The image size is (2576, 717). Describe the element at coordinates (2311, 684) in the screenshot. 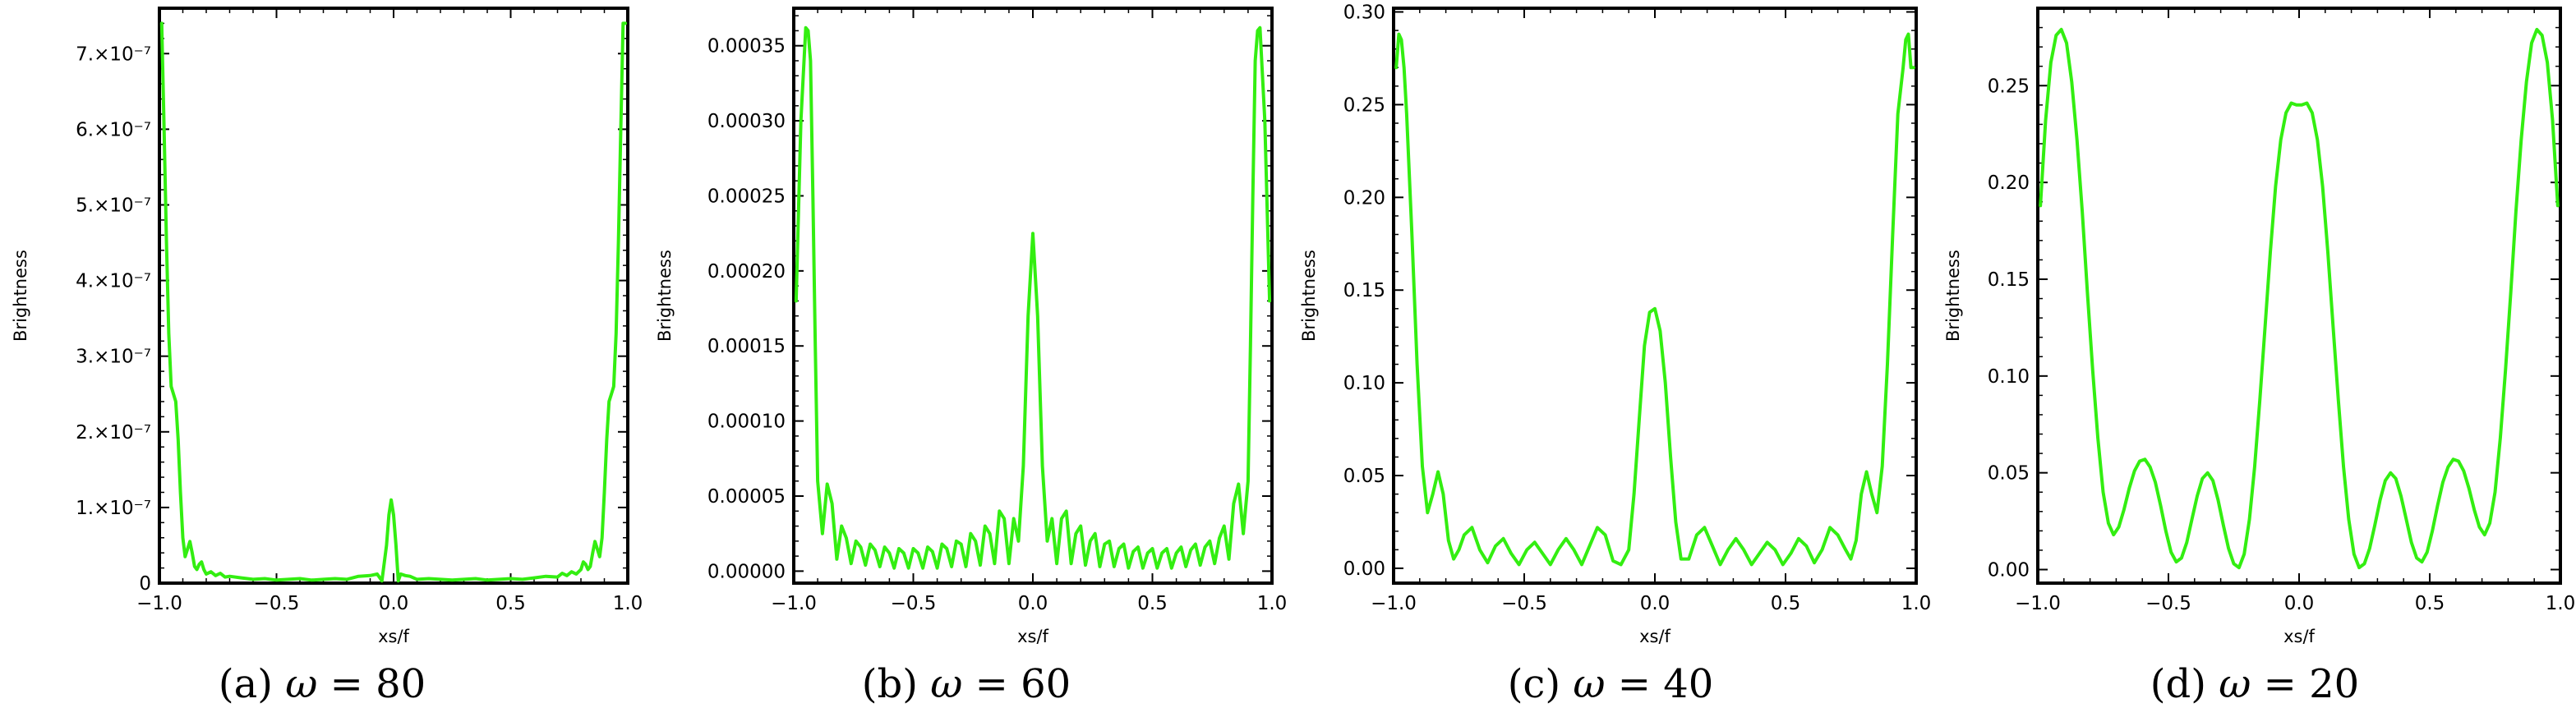

I see `caption-d-value: = 20` at that location.